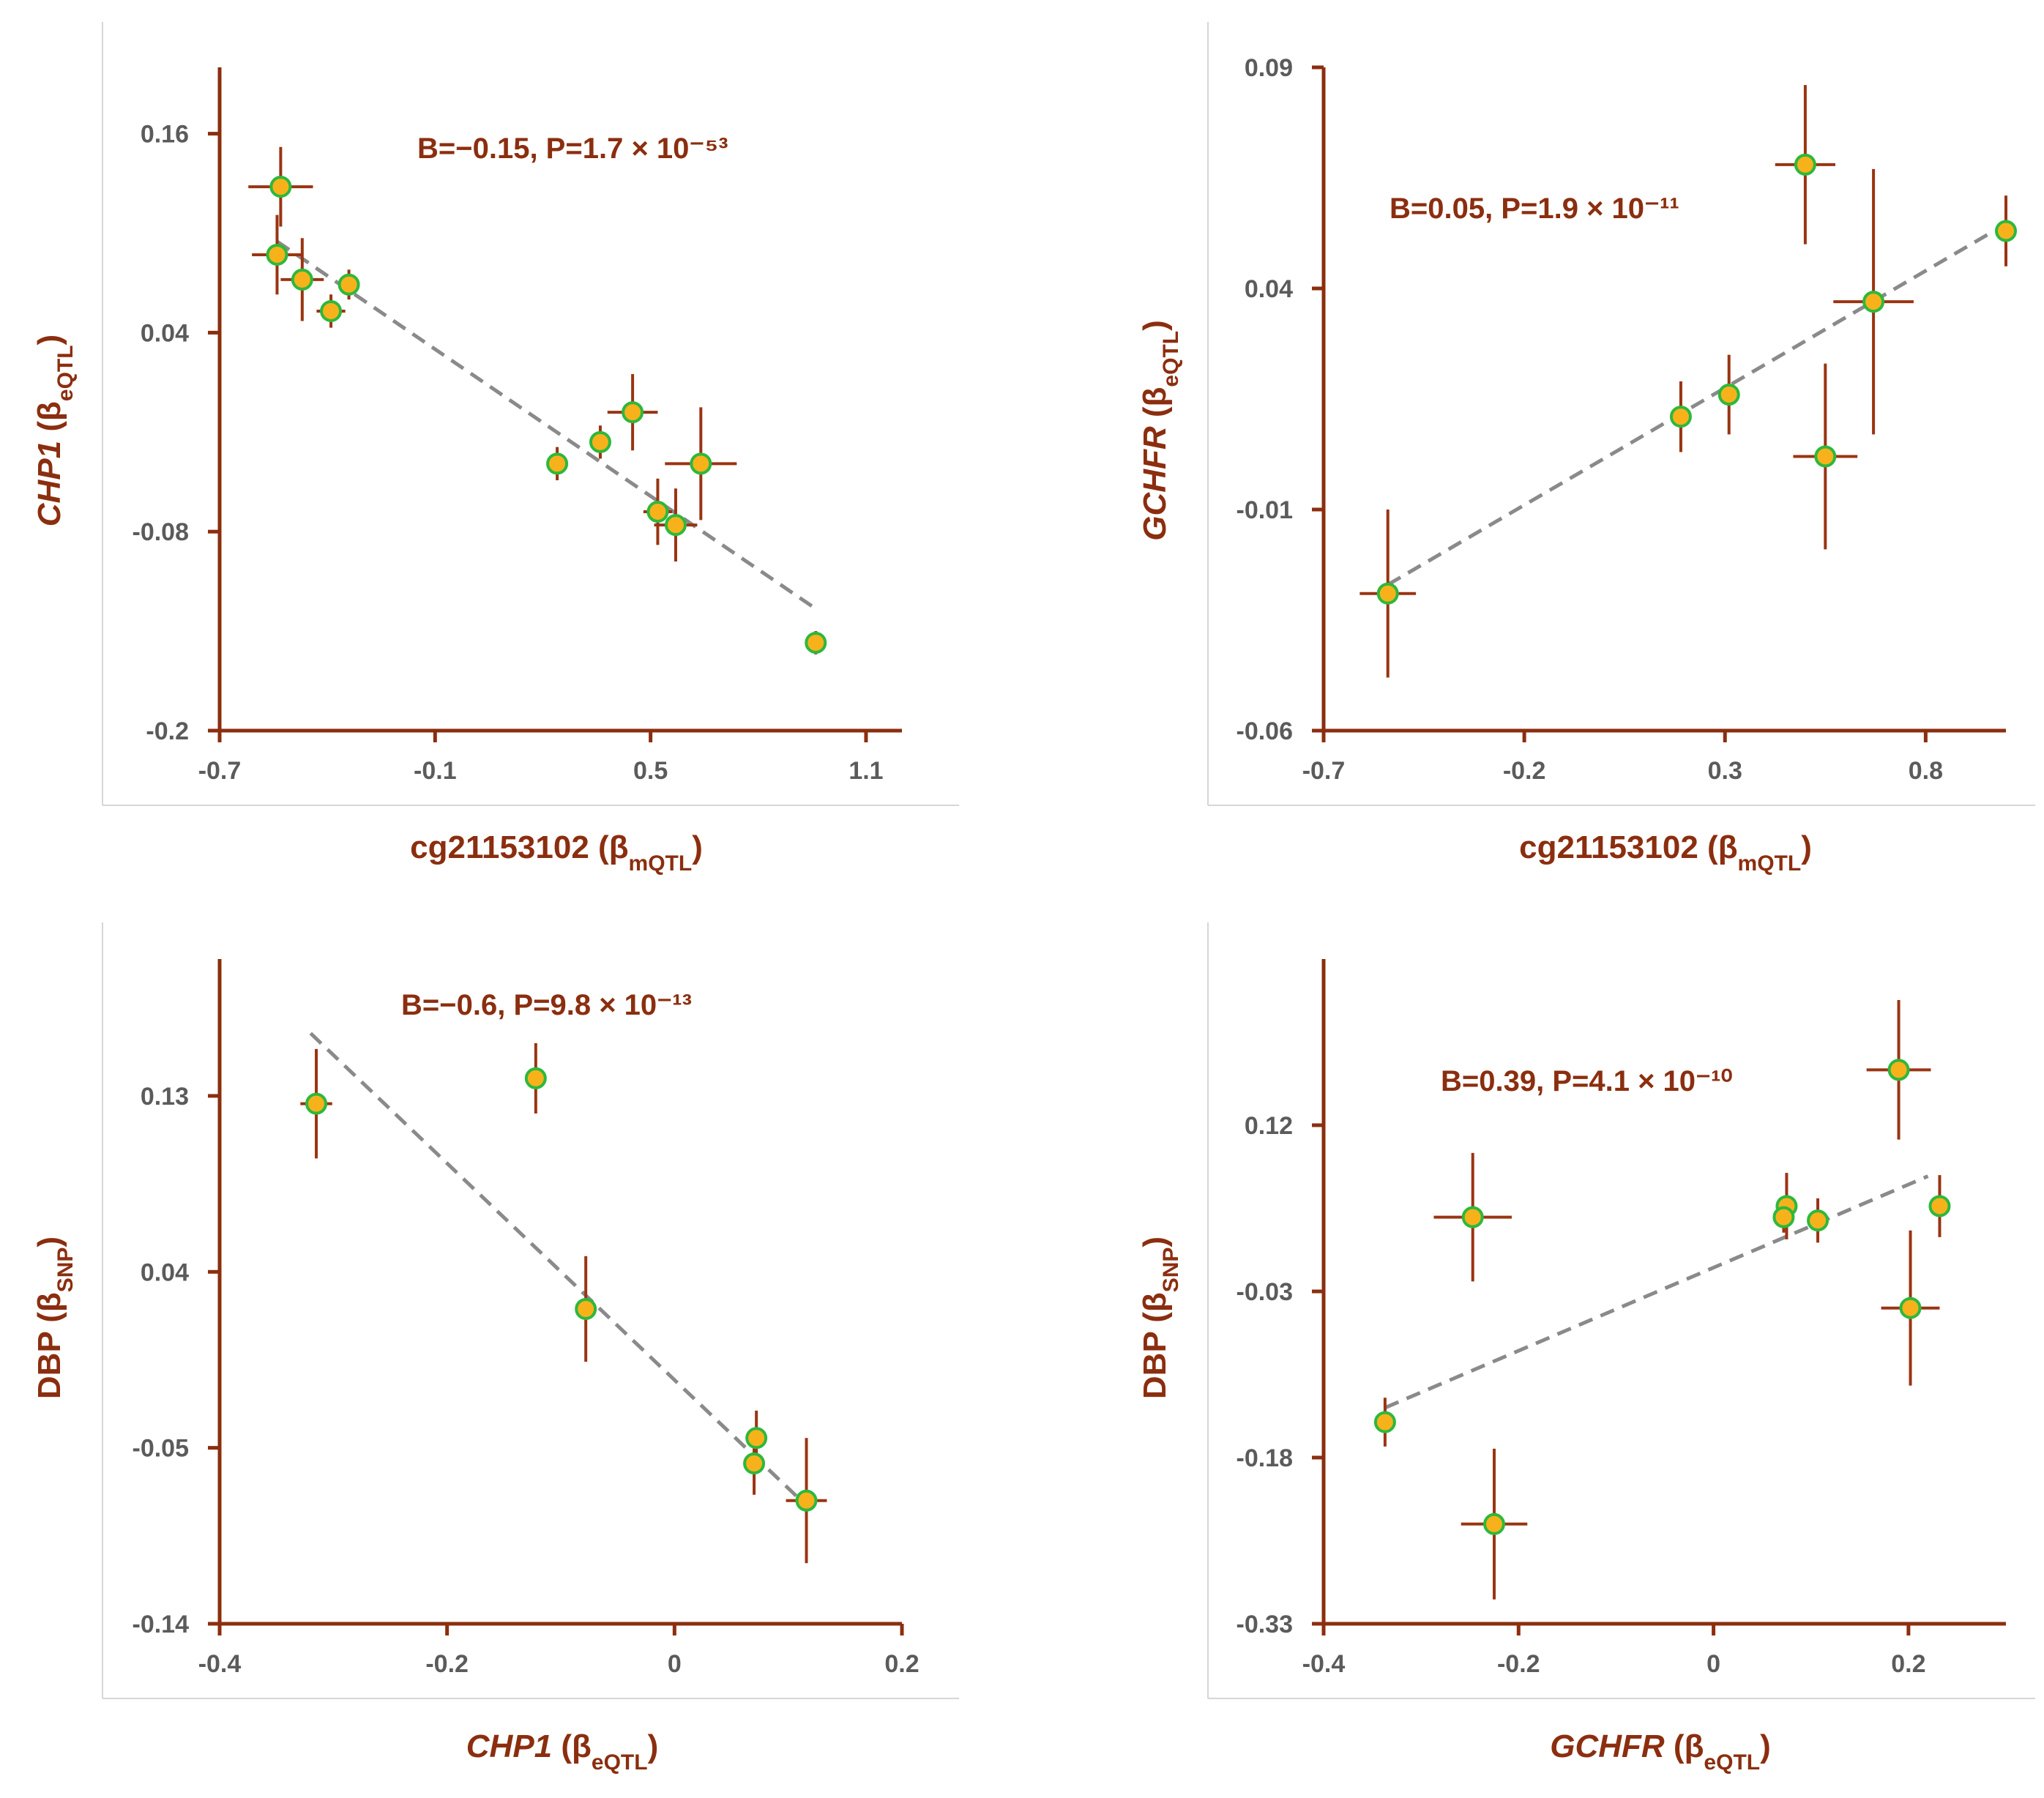 The height and width of the screenshot is (1798, 2044). Describe the element at coordinates (1265, 510) in the screenshot. I see `y-tick-label: -0.01` at that location.